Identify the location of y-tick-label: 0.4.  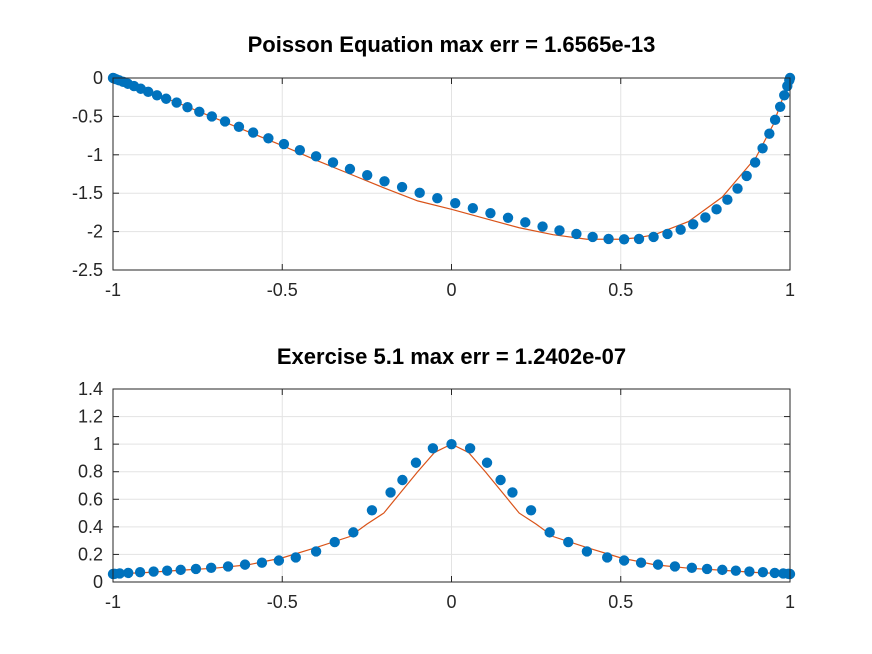
(90, 527).